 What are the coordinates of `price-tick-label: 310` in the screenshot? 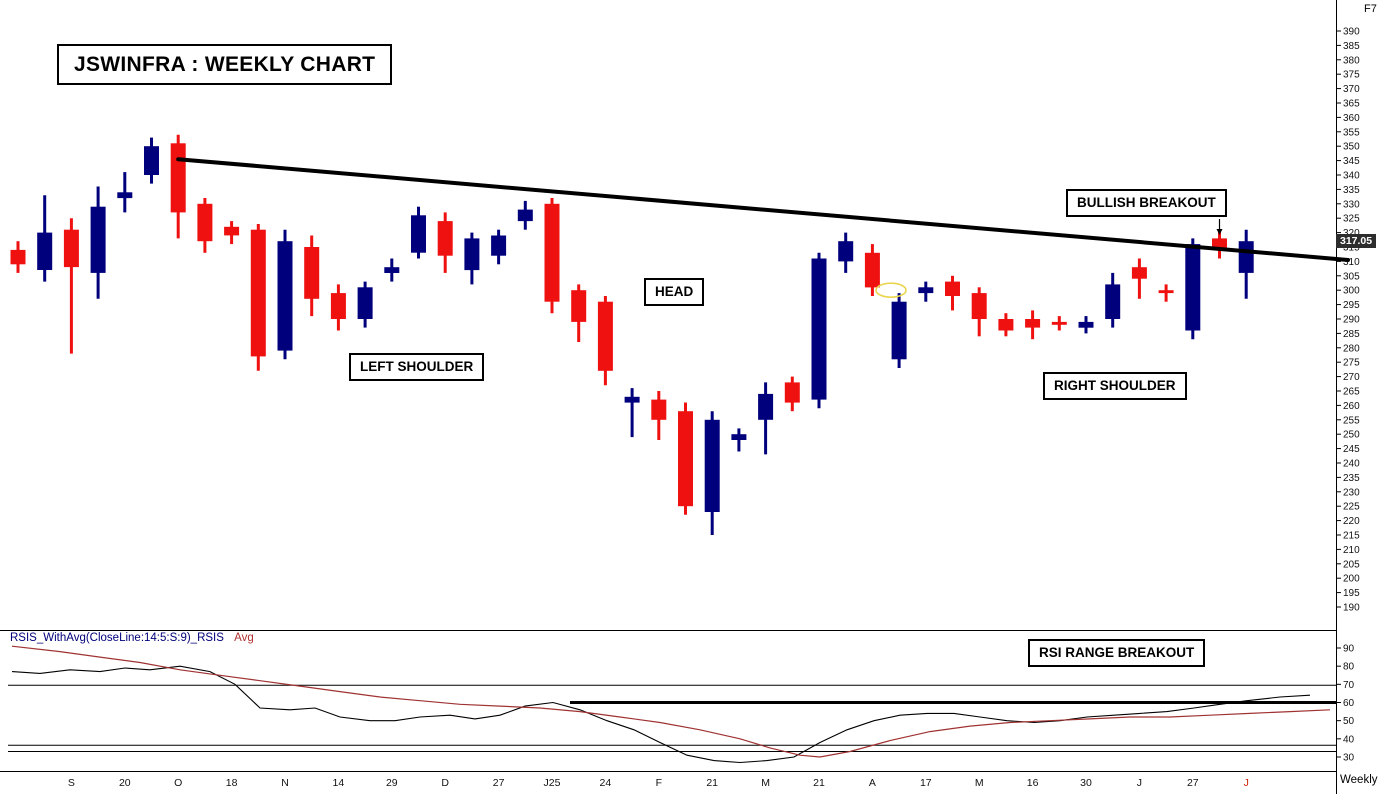 It's located at (1351, 262).